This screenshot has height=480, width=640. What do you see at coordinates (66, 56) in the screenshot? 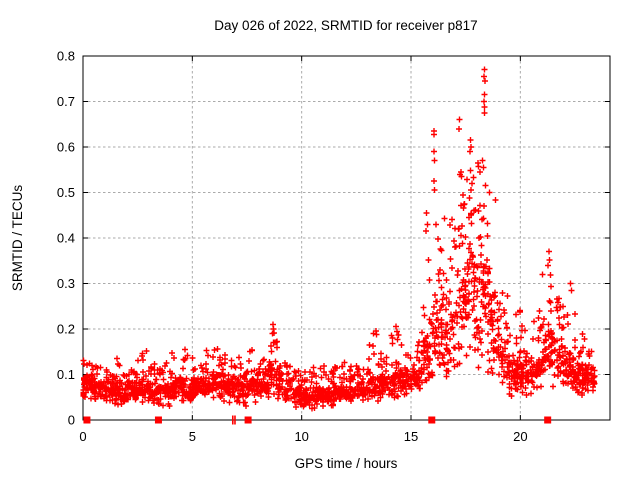
I see `y-tick-label: 0.8` at bounding box center [66, 56].